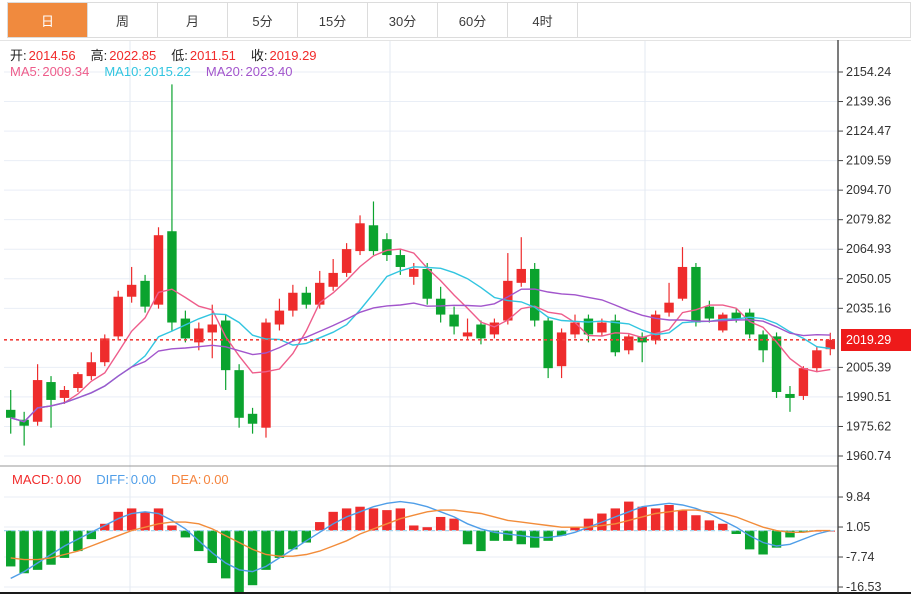  I want to click on svg-text: 2064.93, so click(868, 249).